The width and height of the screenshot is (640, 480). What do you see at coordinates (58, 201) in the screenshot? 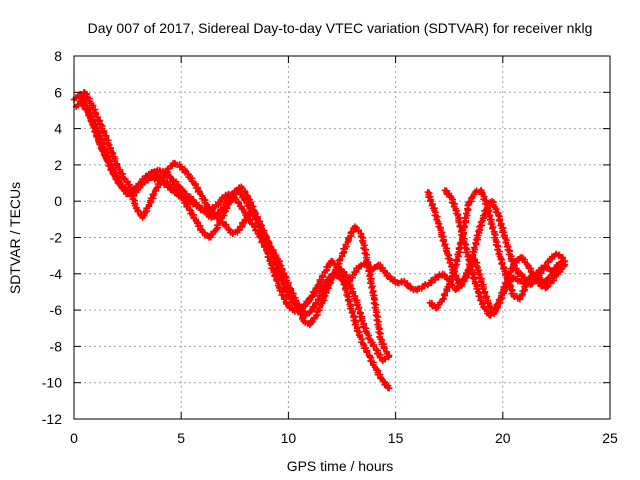
I see `y-tick-label: 0` at bounding box center [58, 201].